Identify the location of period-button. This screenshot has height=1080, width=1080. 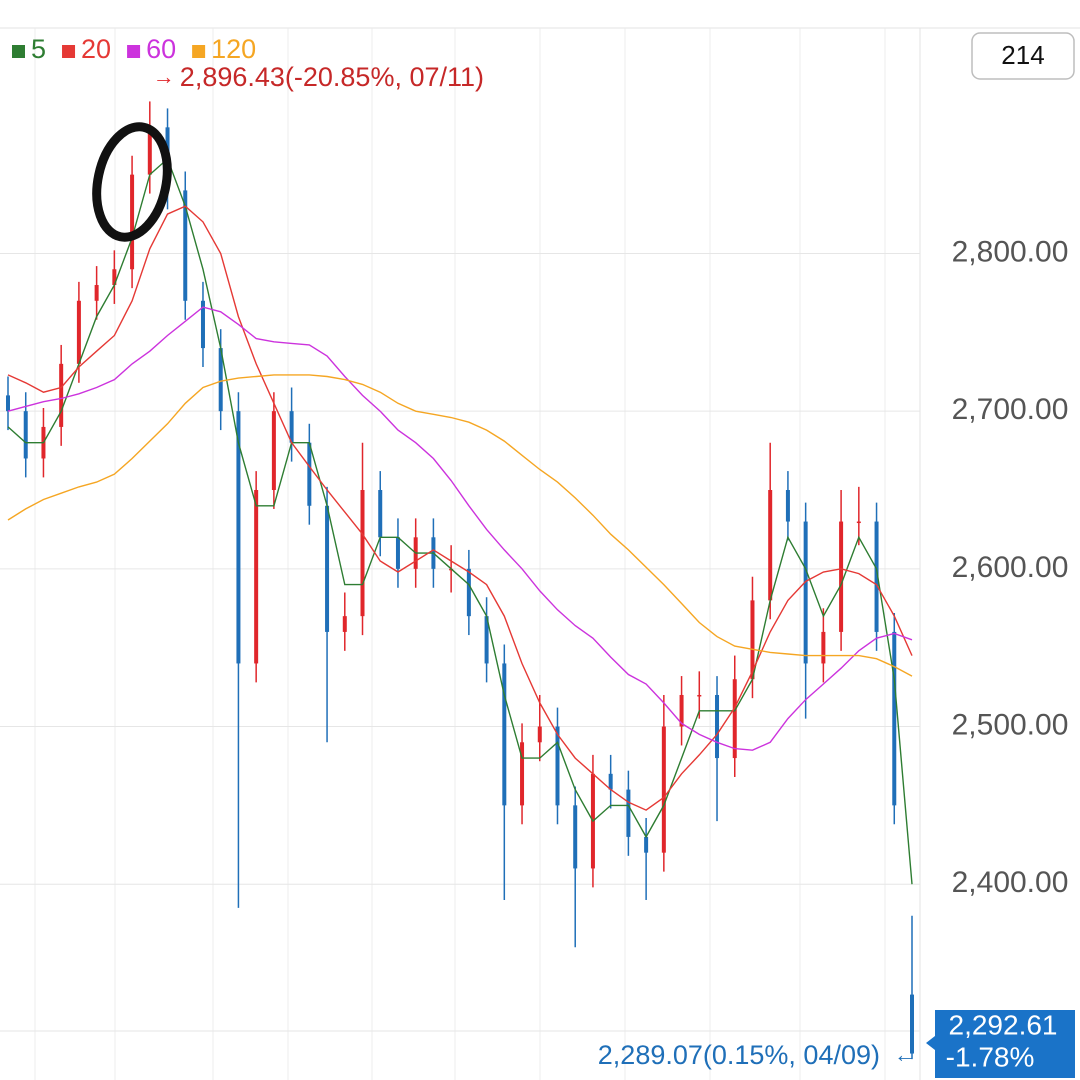
(1023, 56).